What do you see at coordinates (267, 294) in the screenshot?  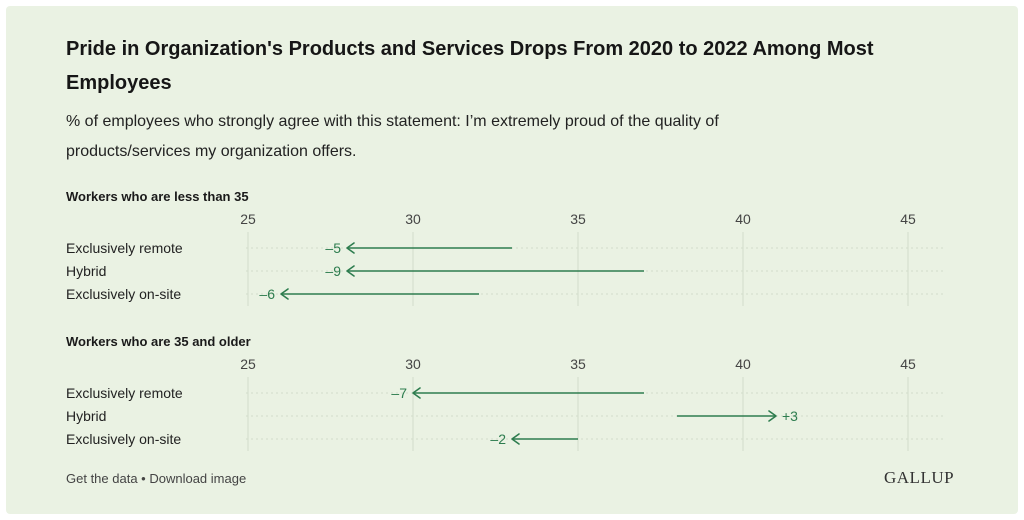 I see `change-label: –6` at bounding box center [267, 294].